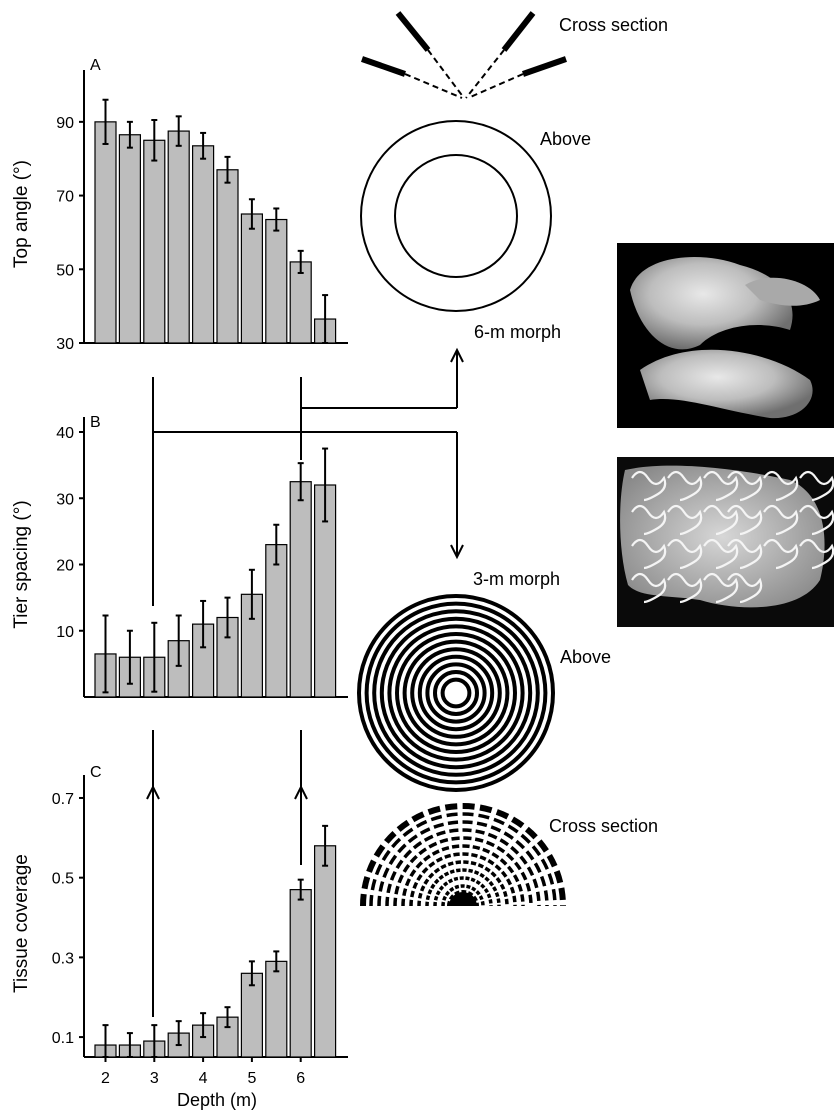  I want to click on x-tick-label: 6, so click(300, 1078).